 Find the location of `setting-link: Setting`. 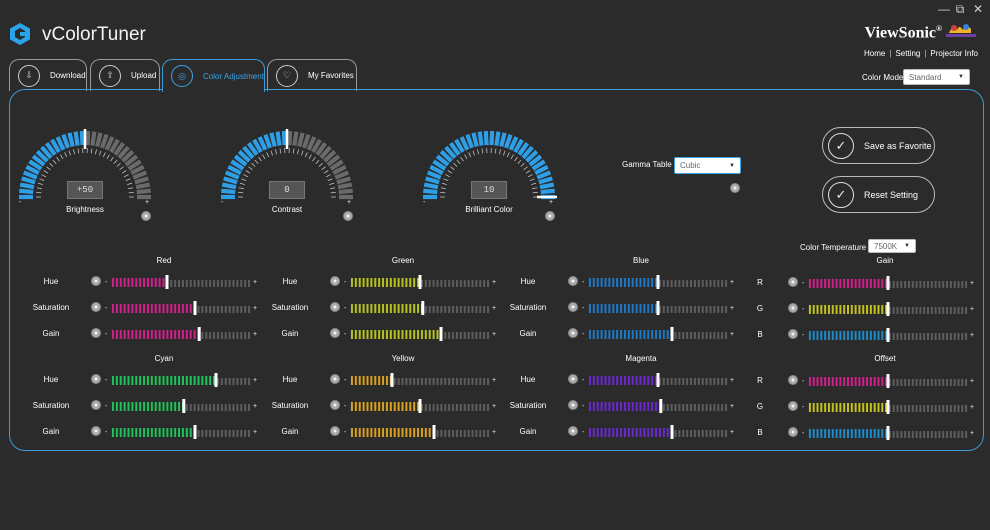

setting-link: Setting is located at coordinates (908, 53).